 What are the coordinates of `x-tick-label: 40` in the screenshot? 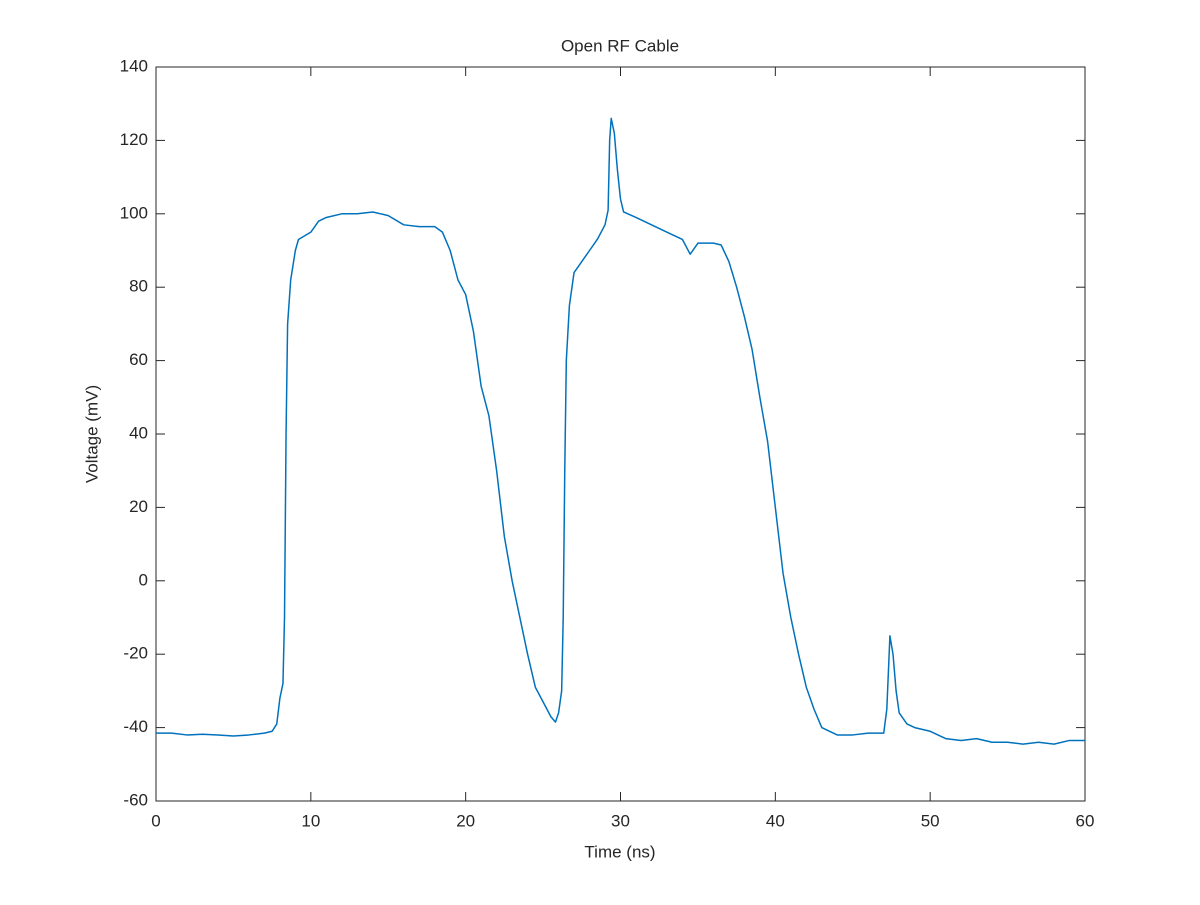 It's located at (775, 820).